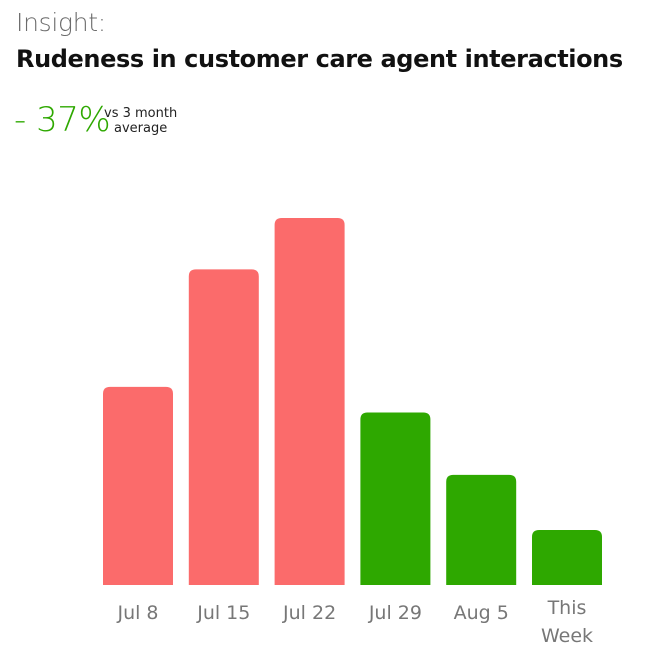 Image resolution: width=662 pixels, height=662 pixels. I want to click on x-tick-label-line: Jul 8, so click(137, 613).